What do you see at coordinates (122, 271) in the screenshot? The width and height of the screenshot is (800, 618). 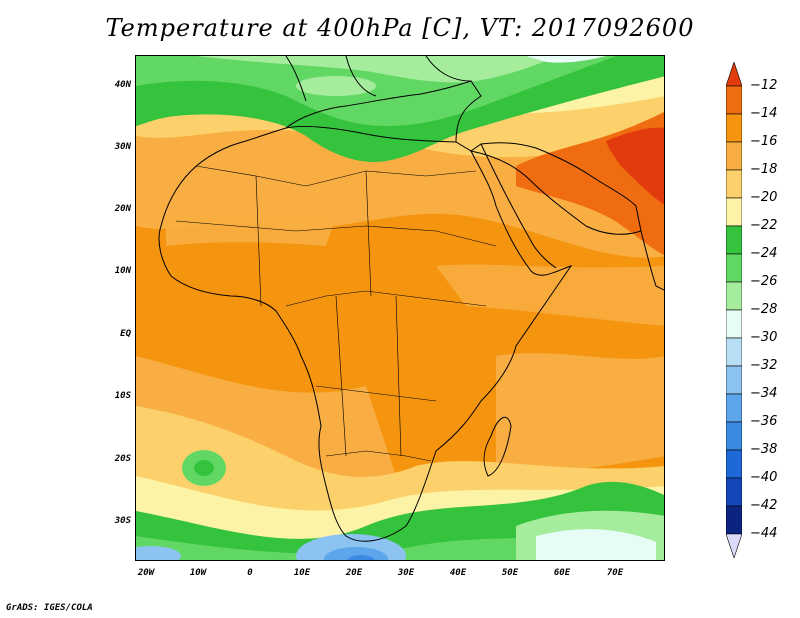 I see `lat-label-10n: 10N` at bounding box center [122, 271].